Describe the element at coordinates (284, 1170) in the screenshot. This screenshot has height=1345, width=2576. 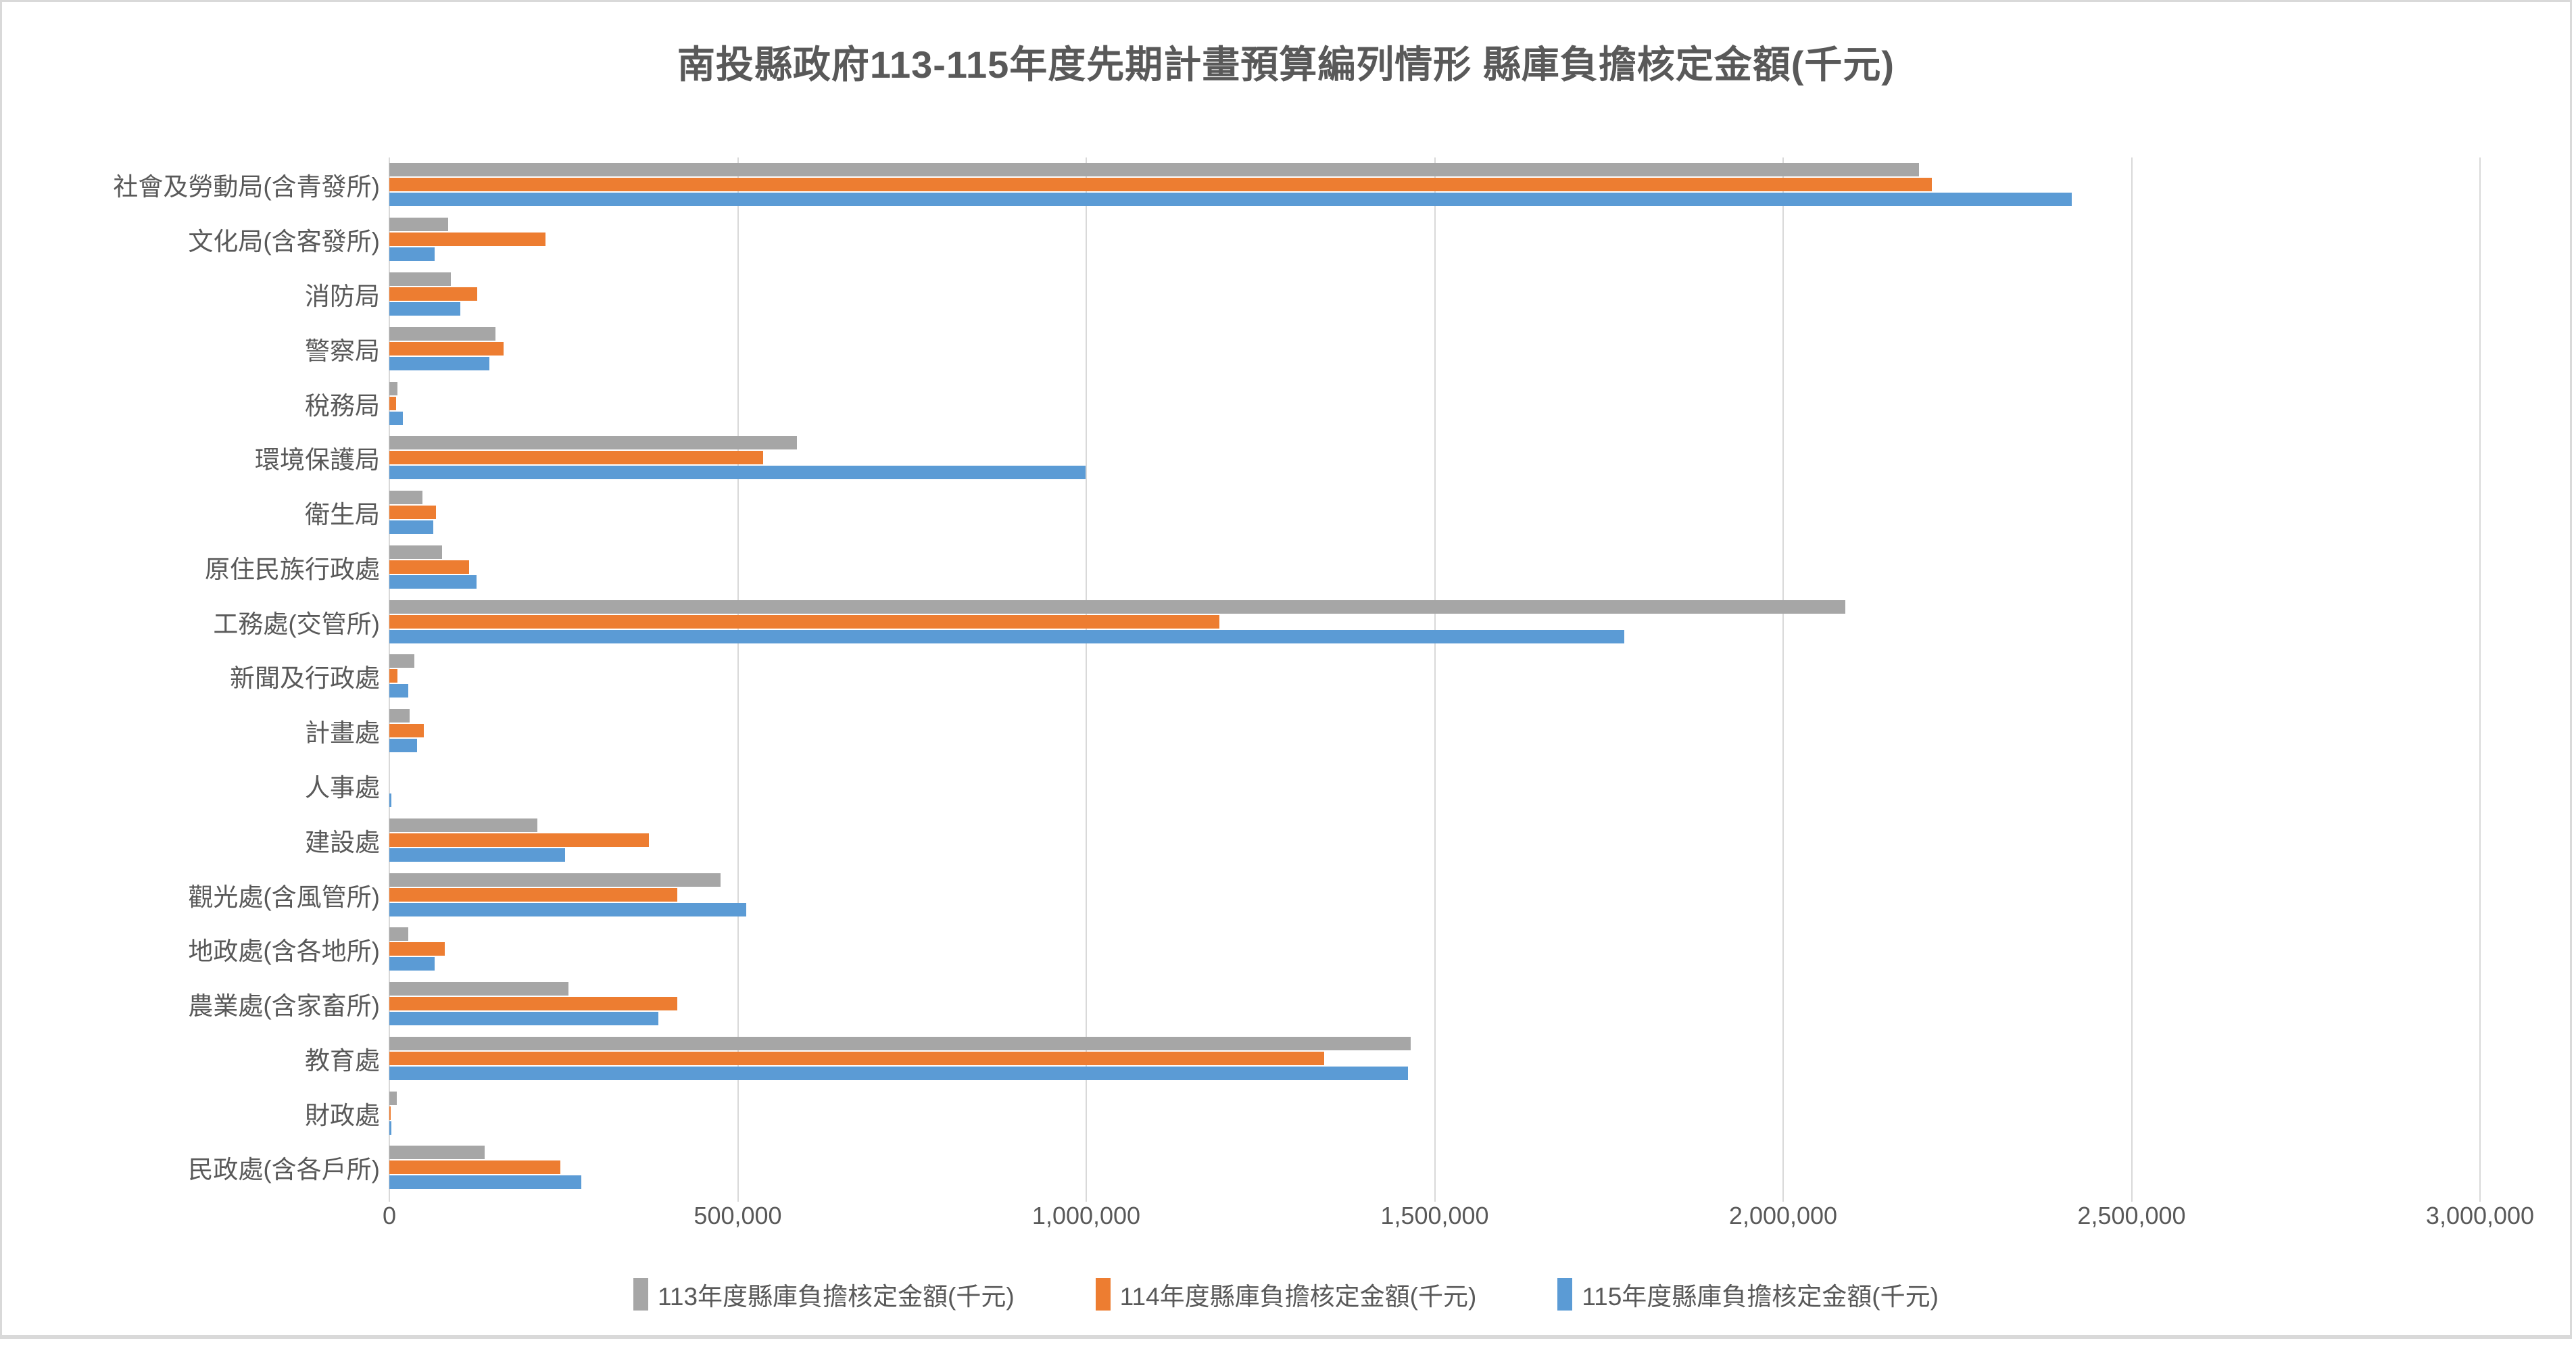
I see `category-label: 民政處(含各戶所)` at that location.